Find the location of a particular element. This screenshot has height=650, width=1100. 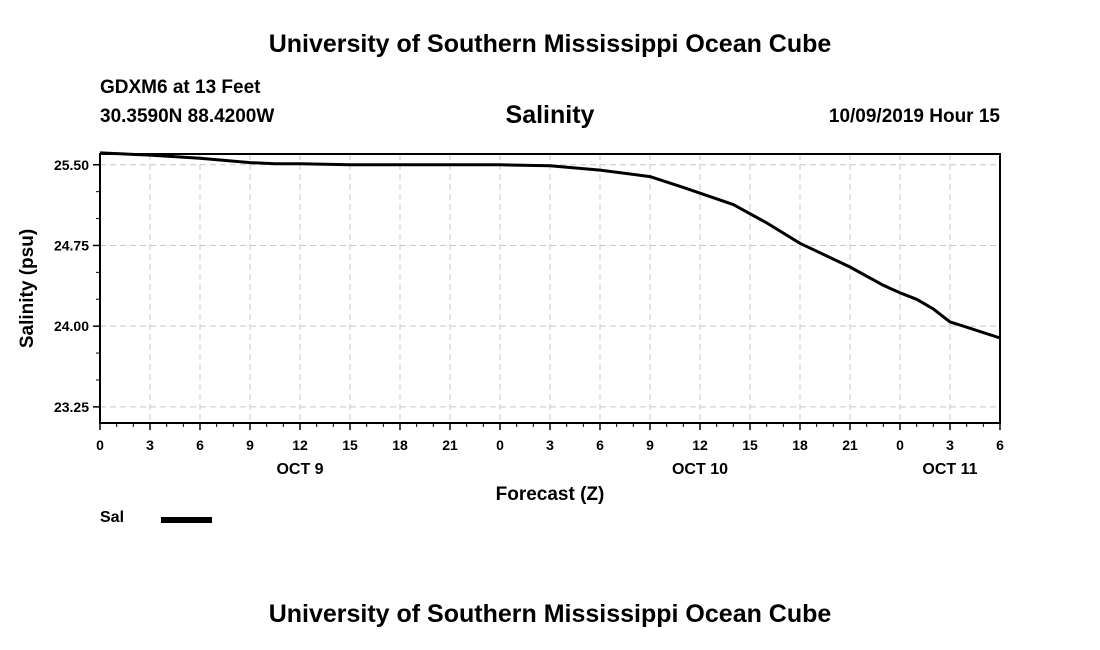

station-label: GDXM6 at 13 Feet is located at coordinates (180, 87).